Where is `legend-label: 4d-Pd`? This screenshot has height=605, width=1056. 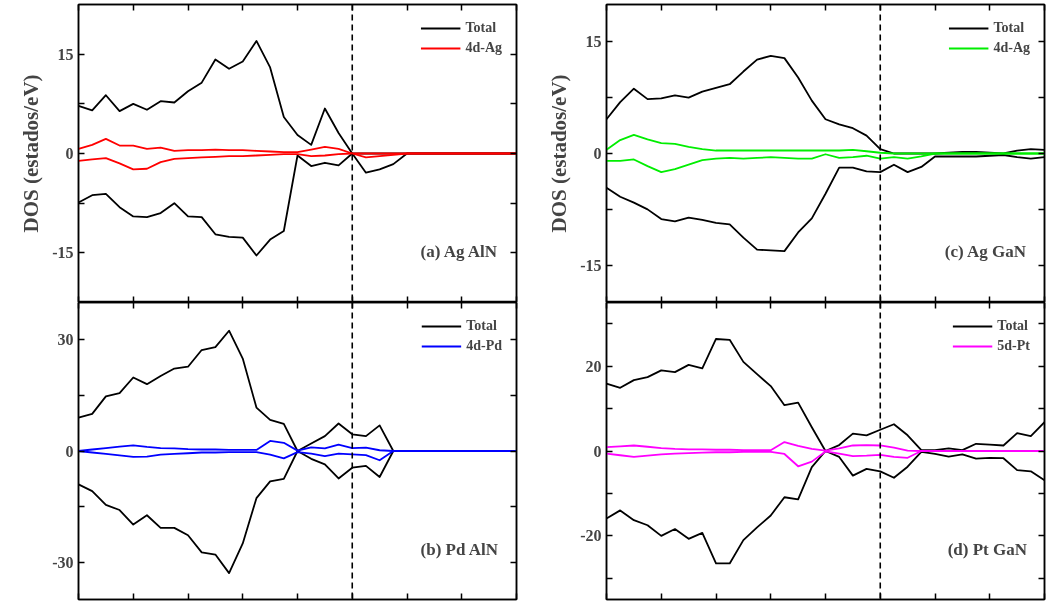 legend-label: 4d-Pd is located at coordinates (484, 346).